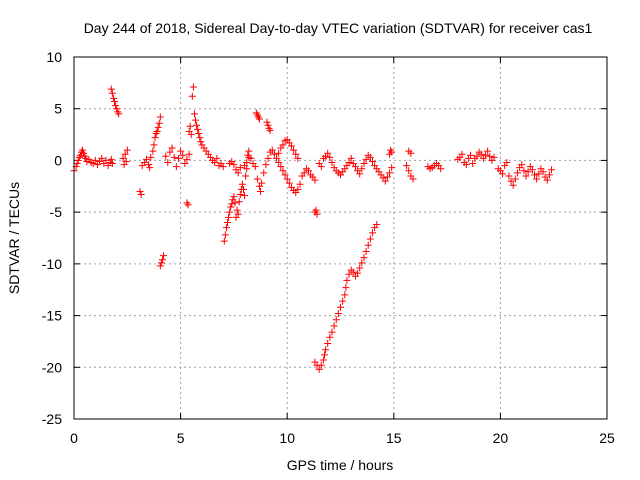 The height and width of the screenshot is (480, 640). Describe the element at coordinates (501, 438) in the screenshot. I see `x-tick-label: 20` at that location.